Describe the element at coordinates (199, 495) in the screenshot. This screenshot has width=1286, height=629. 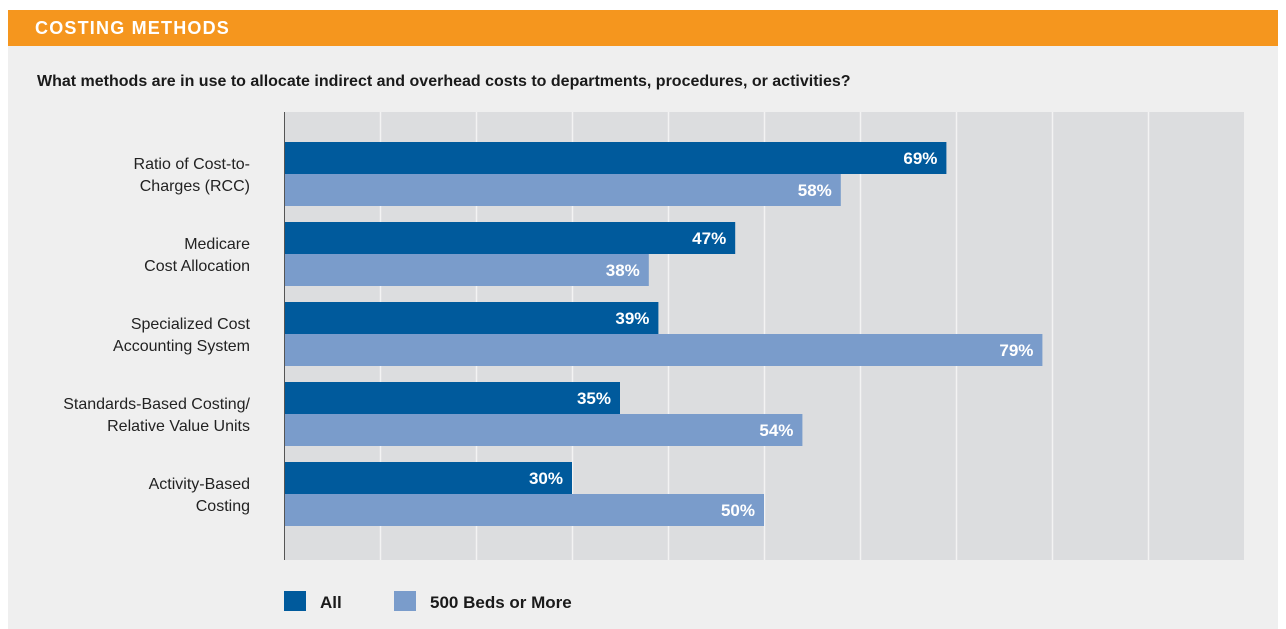
I see `category-label: Activity-Based Costing` at that location.